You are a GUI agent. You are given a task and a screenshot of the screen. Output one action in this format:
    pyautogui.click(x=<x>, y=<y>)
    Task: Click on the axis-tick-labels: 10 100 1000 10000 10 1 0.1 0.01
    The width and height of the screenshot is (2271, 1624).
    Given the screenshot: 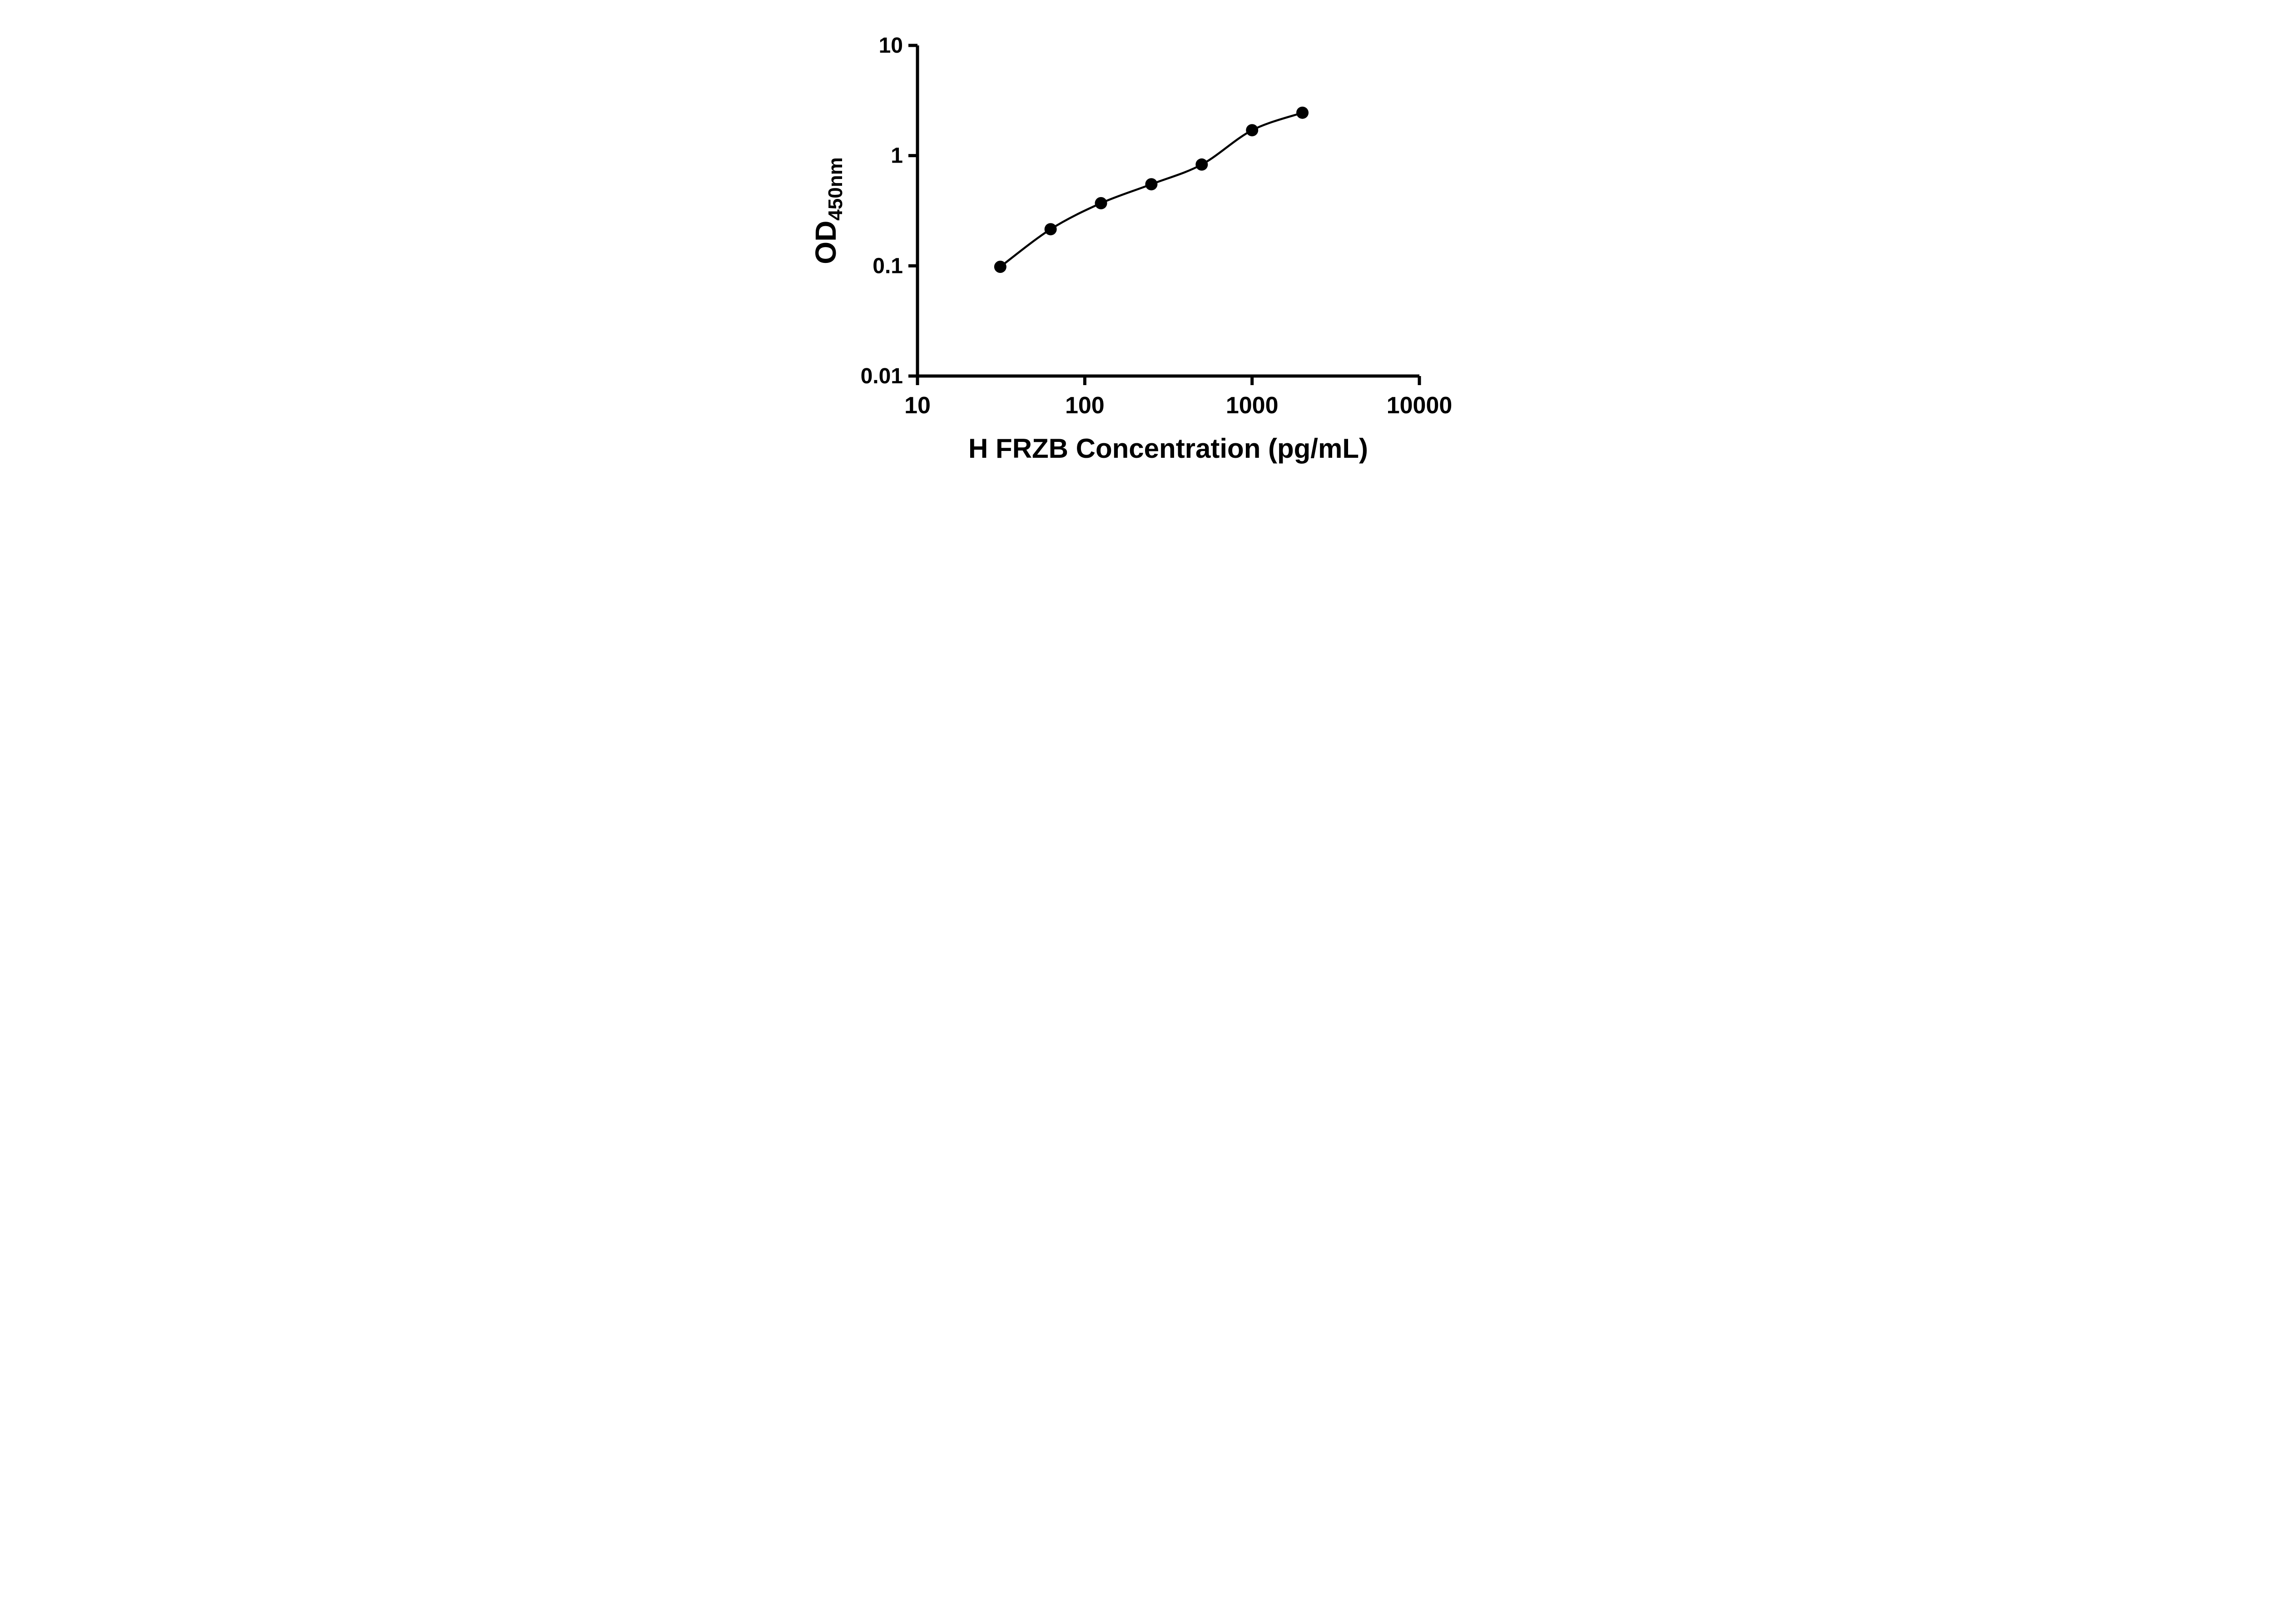 What is the action you would take?
    pyautogui.click(x=1157, y=226)
    